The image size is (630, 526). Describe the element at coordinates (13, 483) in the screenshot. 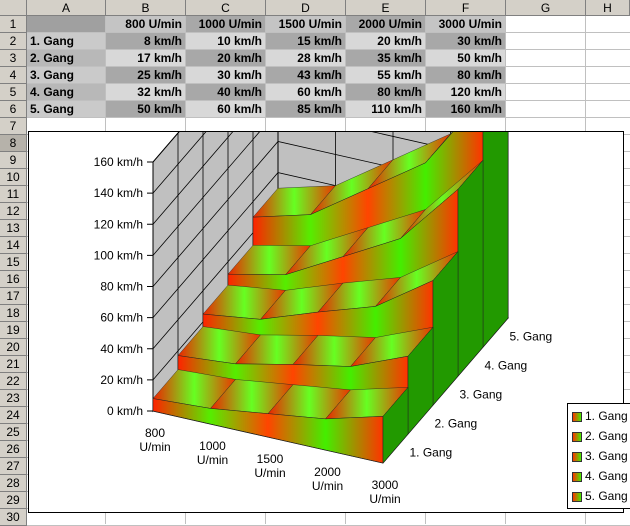

I see `row-header-28: 28` at that location.